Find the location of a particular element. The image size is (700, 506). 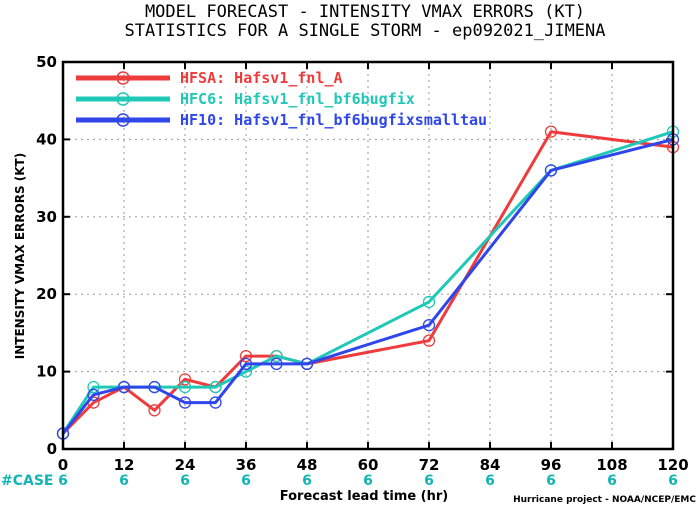

legend-entry: HFC6: Hafsv1_fnl_bf6bugfix is located at coordinates (245, 99).